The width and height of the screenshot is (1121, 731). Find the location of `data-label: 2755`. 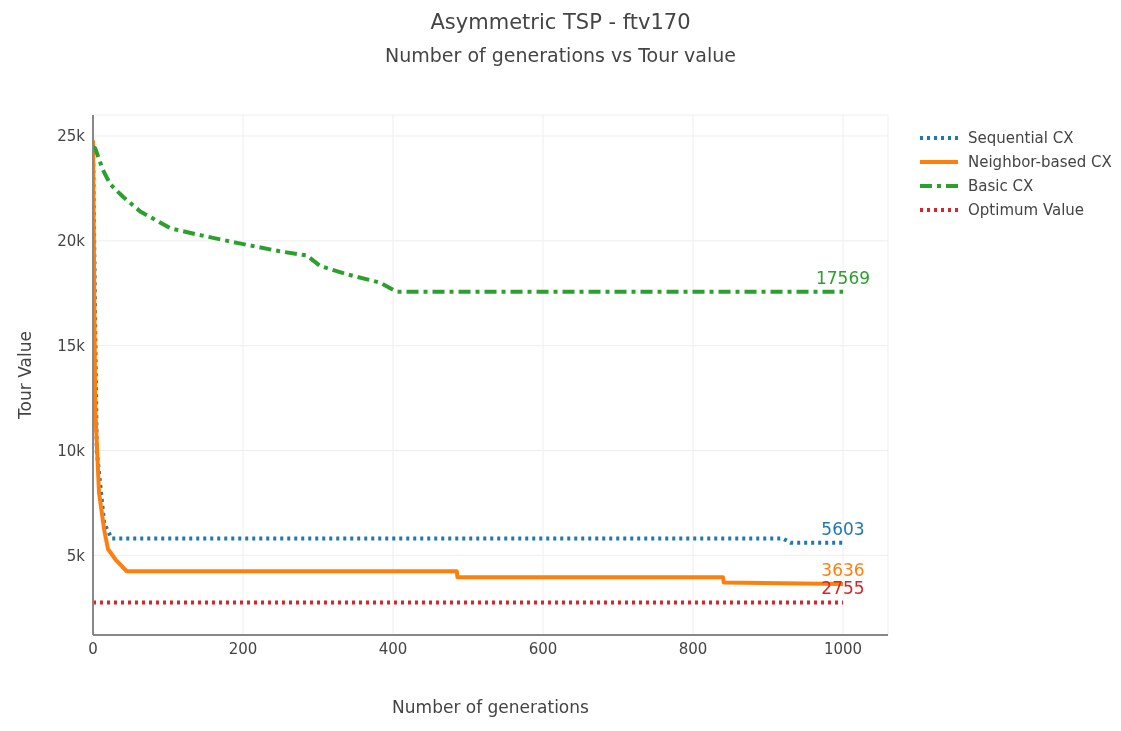

data-label: 2755 is located at coordinates (843, 588).